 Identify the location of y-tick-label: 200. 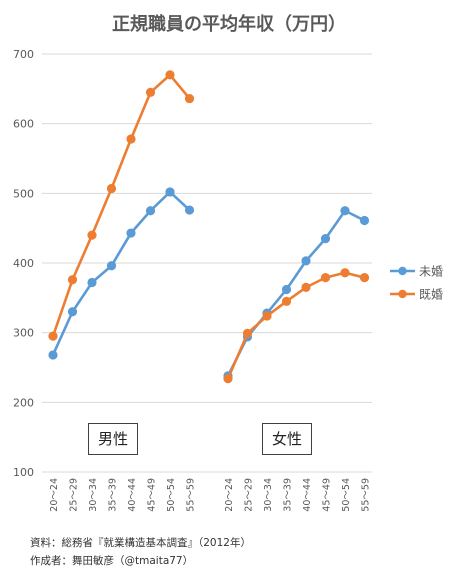
(23, 402).